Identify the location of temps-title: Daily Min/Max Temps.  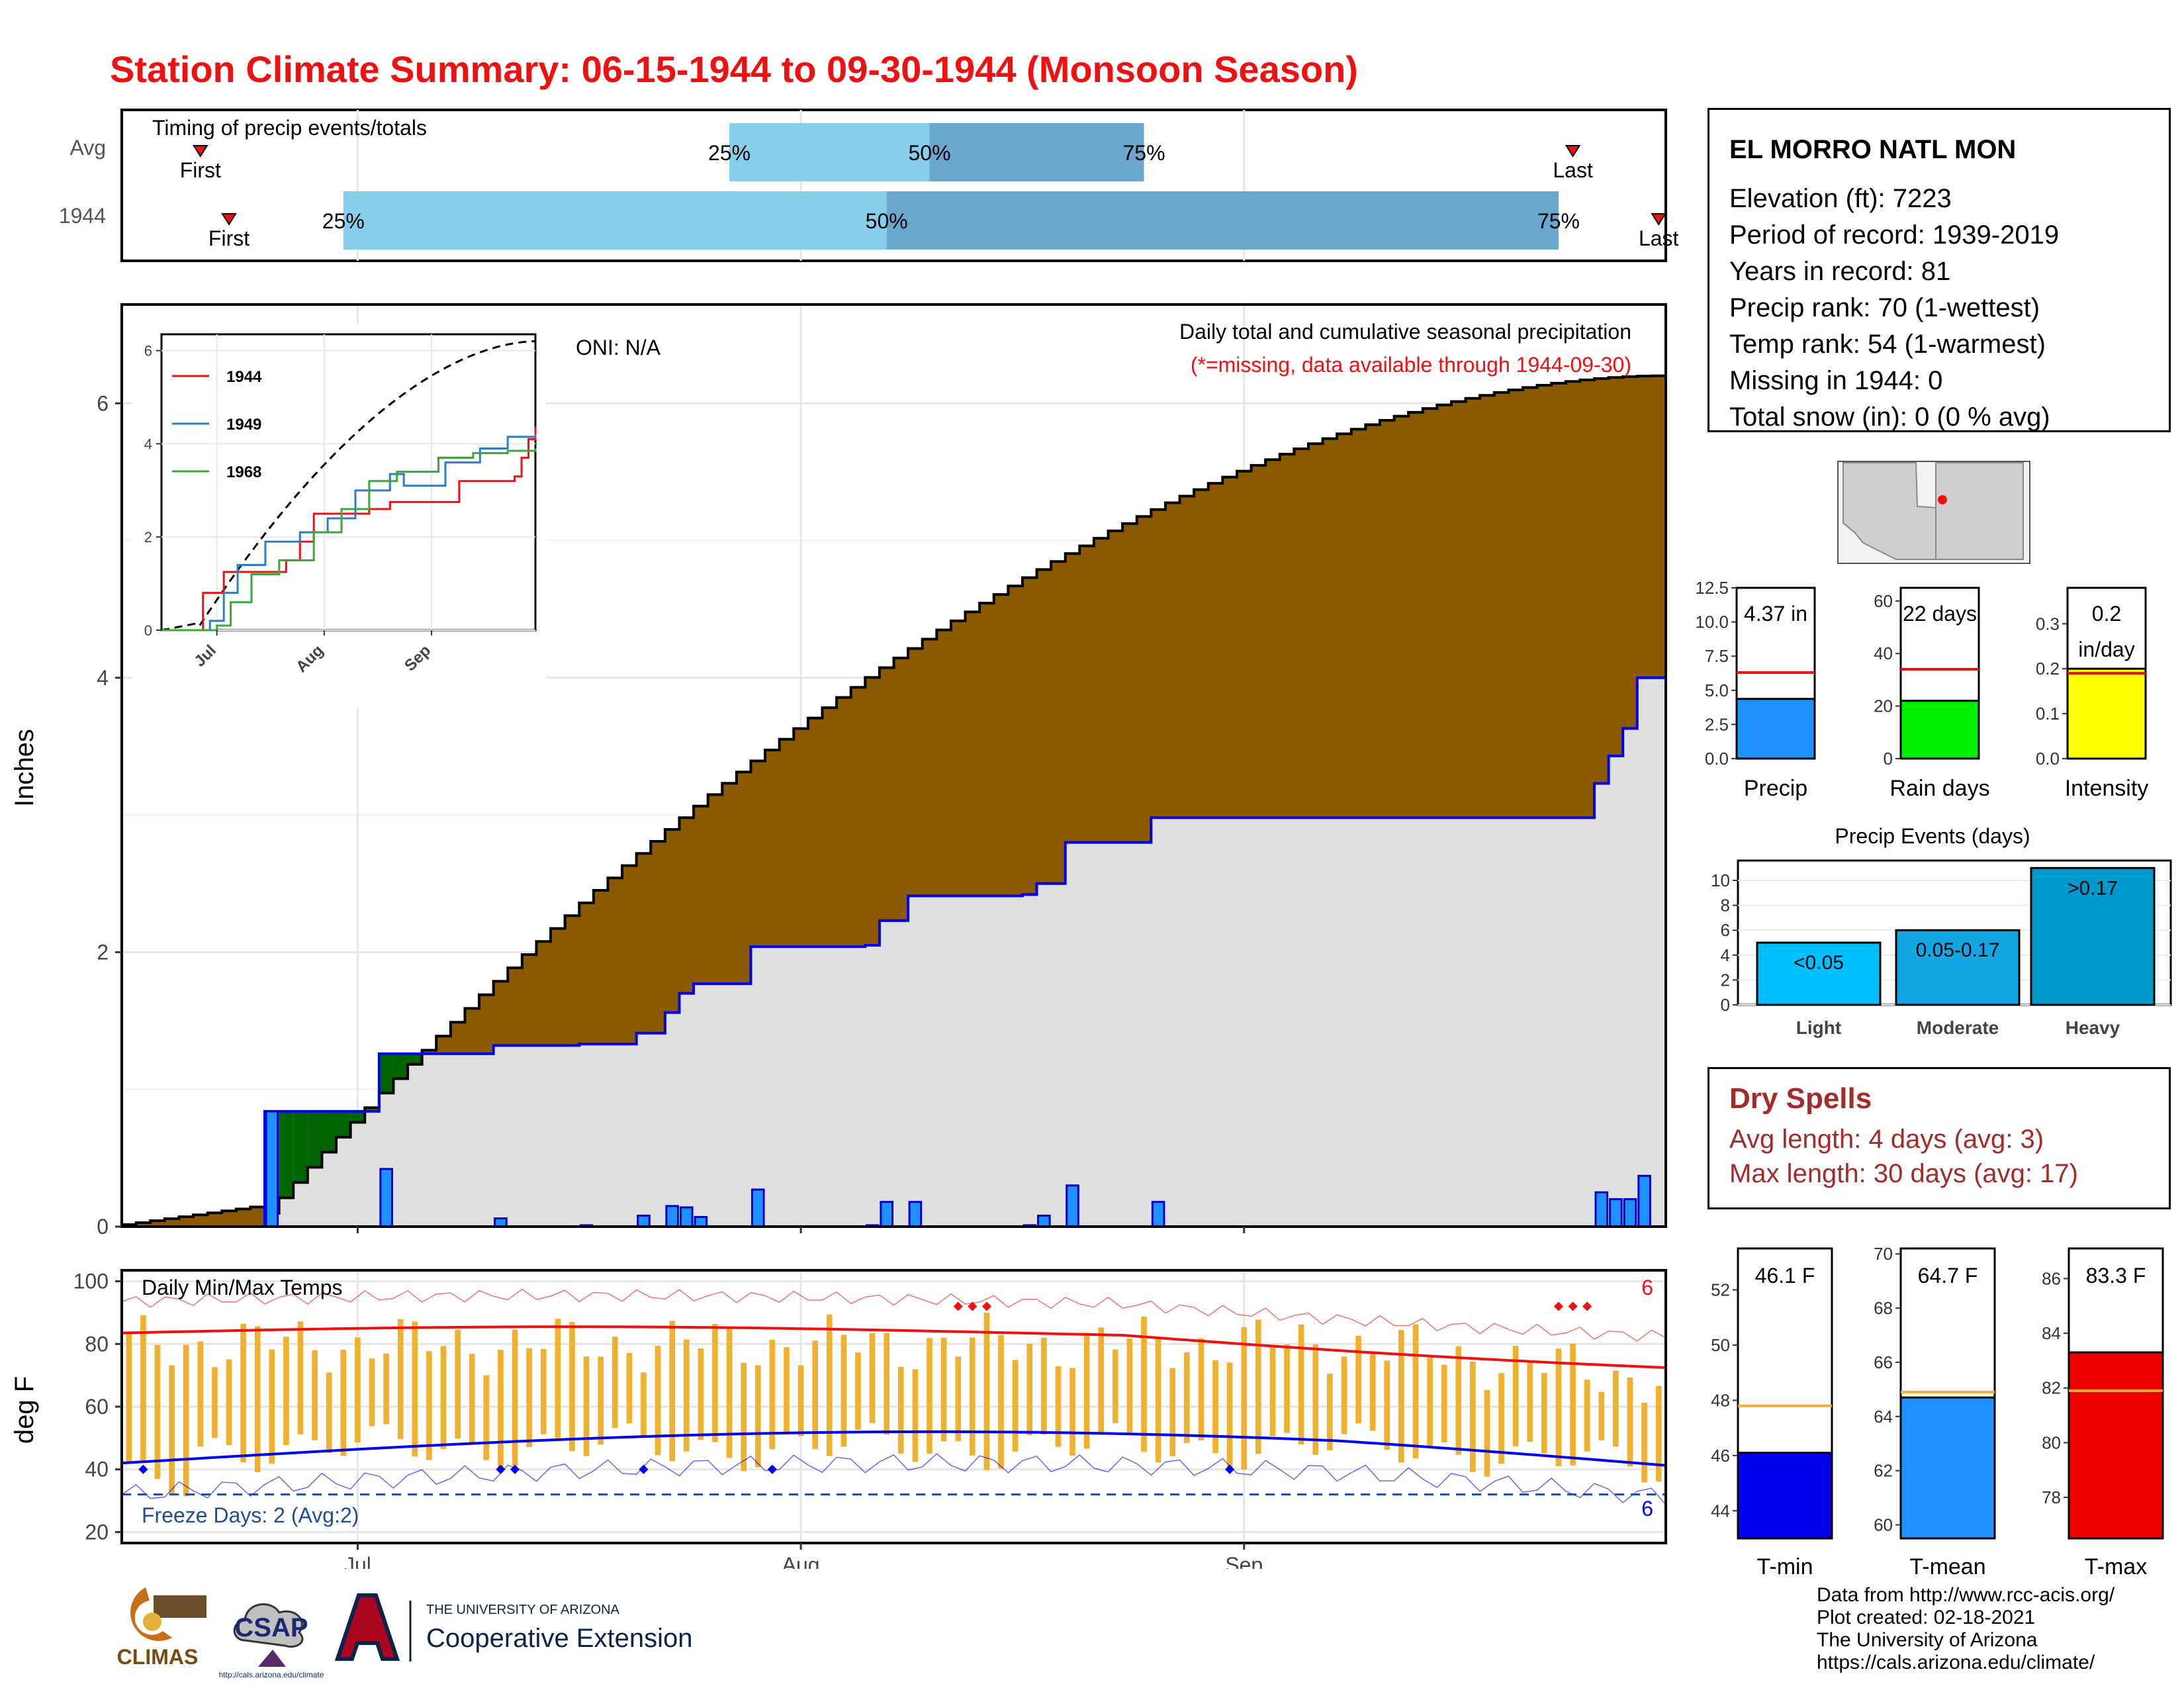
(242, 1287).